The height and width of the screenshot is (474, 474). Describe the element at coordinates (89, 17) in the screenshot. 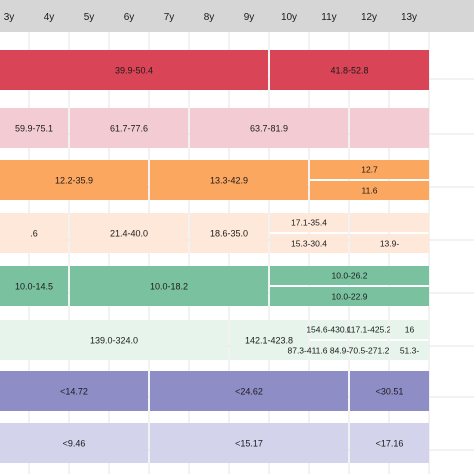

I see `column-header-label: 5y` at that location.